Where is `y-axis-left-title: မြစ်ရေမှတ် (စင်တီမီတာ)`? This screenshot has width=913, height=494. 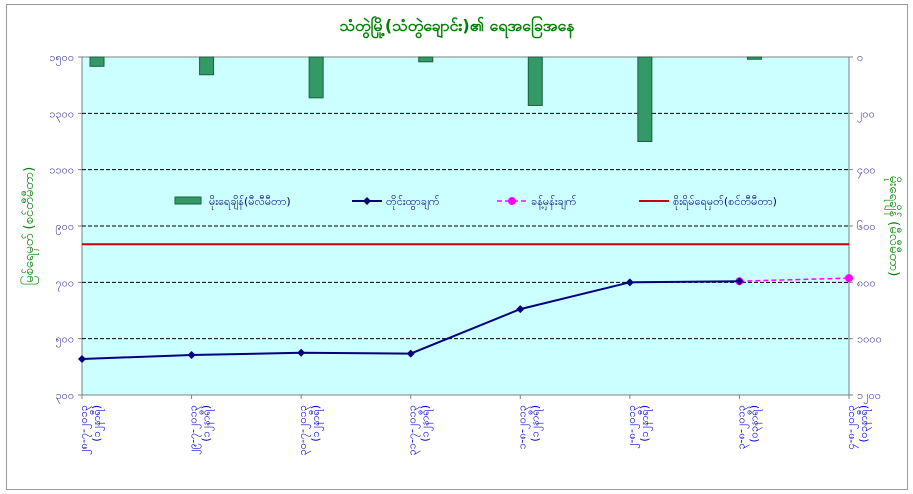
y-axis-left-title: မြစ်ရေမှတ် (စင်တီမီတာ) is located at coordinates (29, 226).